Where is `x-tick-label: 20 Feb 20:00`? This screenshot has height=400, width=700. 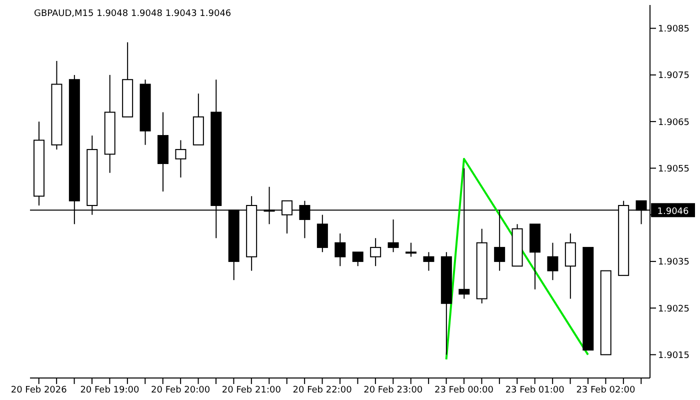 x-tick-label: 20 Feb 20:00 is located at coordinates (180, 390).